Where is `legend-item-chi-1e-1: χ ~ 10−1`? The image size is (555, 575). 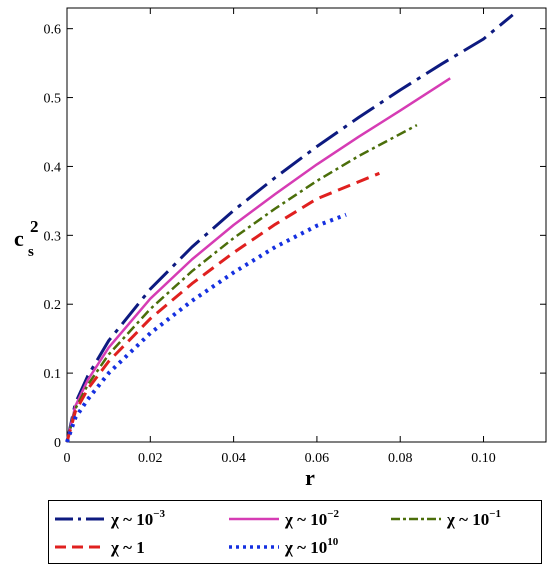 legend-item-chi-1e-1: χ ~ 10−1 is located at coordinates (446, 519).